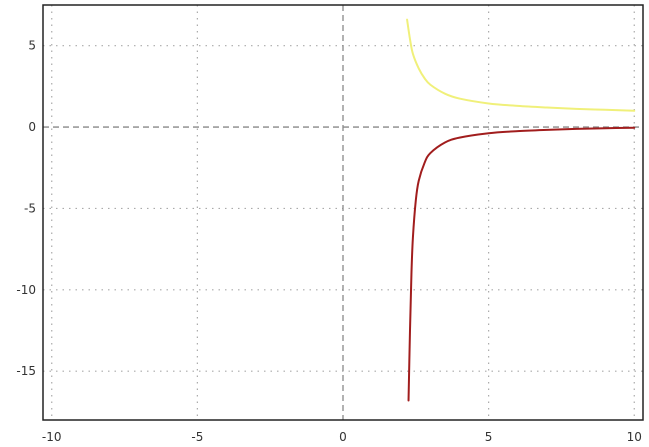  I want to click on y-tick-label: -10, so click(26, 290).